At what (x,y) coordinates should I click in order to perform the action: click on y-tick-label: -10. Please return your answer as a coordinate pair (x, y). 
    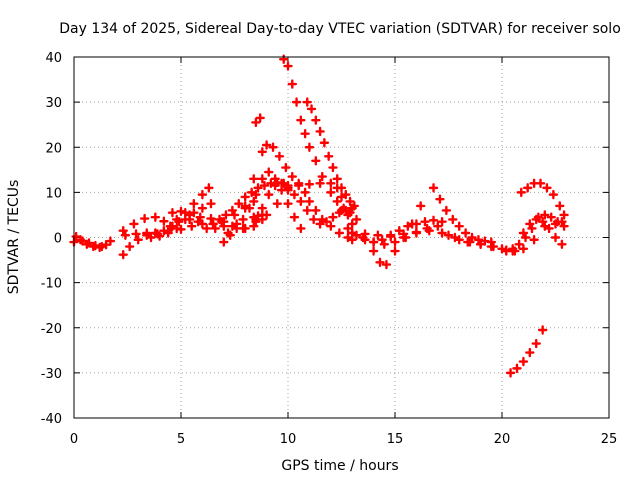
    Looking at the image, I should click on (51, 284).